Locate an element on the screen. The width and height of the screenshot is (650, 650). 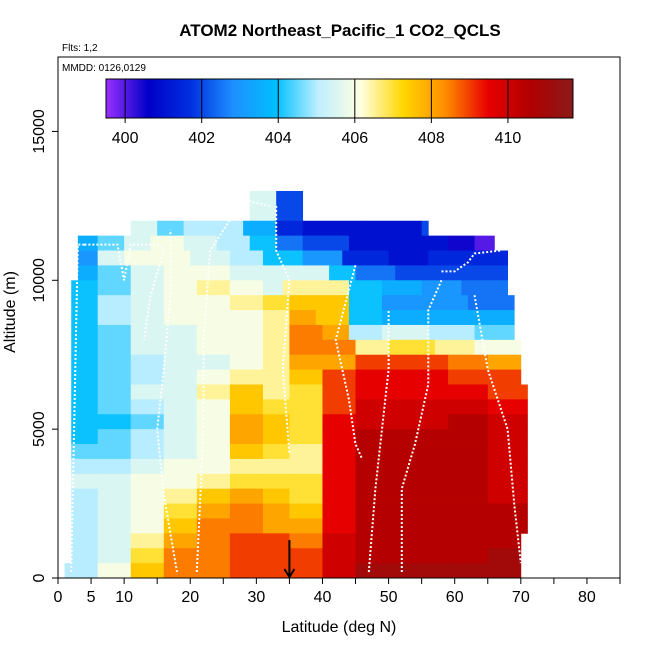
colorbar-tick-label-4: 408 is located at coordinates (431, 138).